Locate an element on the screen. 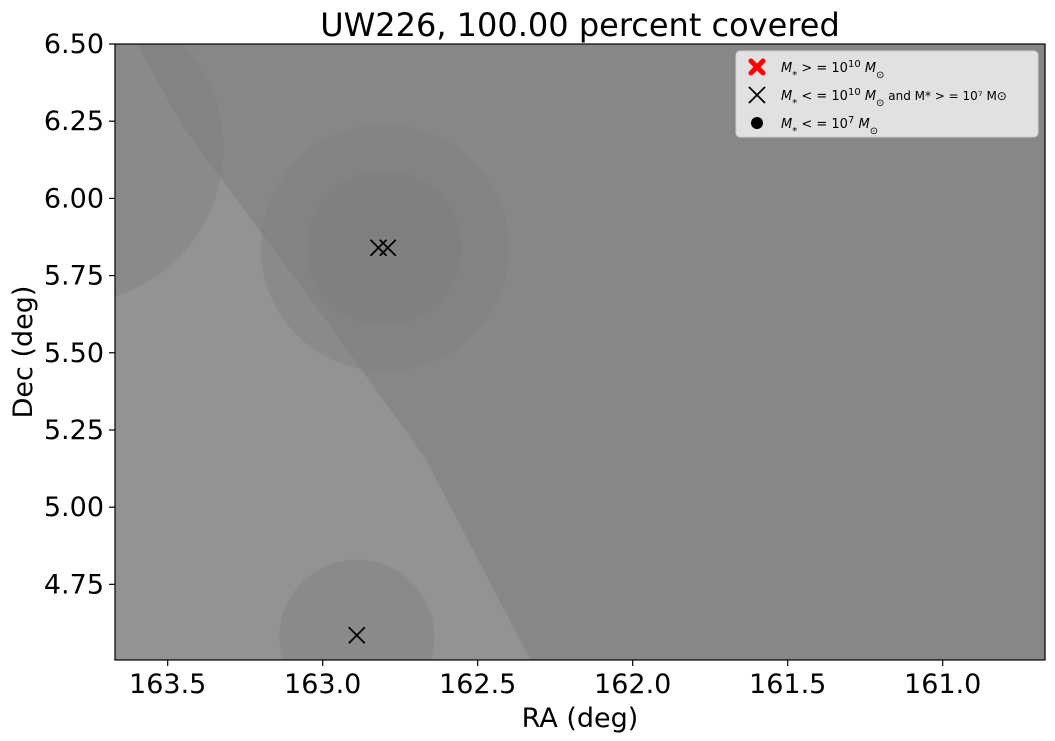  x-axis-label: RA (deg) is located at coordinates (580, 718).